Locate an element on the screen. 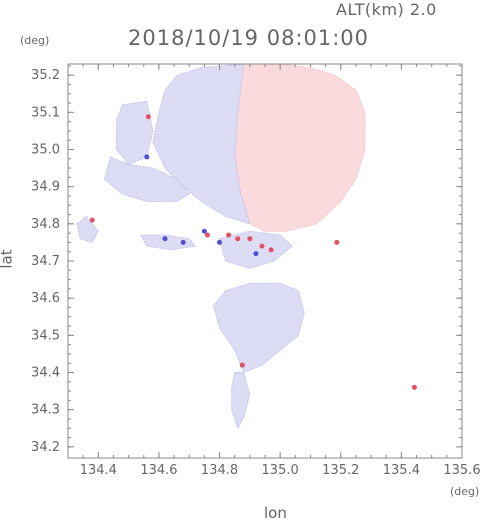 This screenshot has width=491, height=522. y-tick-label: 35.2 is located at coordinates (45, 75).